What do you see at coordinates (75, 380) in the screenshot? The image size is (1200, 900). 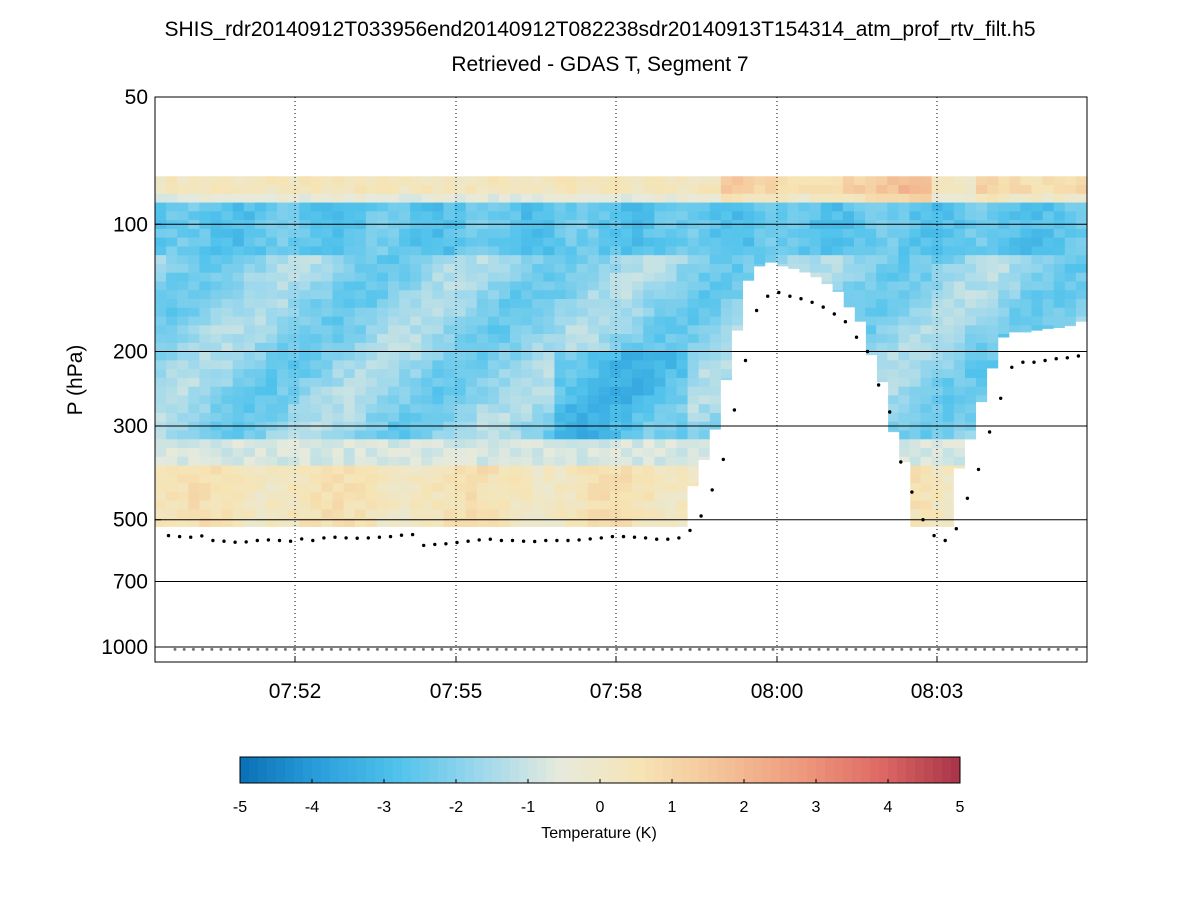 I see `y-axis-label: P (hPa)` at bounding box center [75, 380].